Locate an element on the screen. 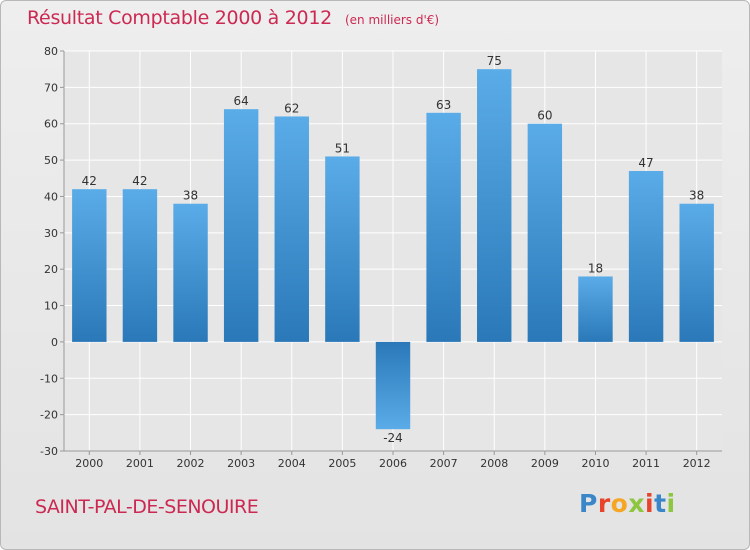 The image size is (750, 550). logo-letter: x is located at coordinates (636, 503).